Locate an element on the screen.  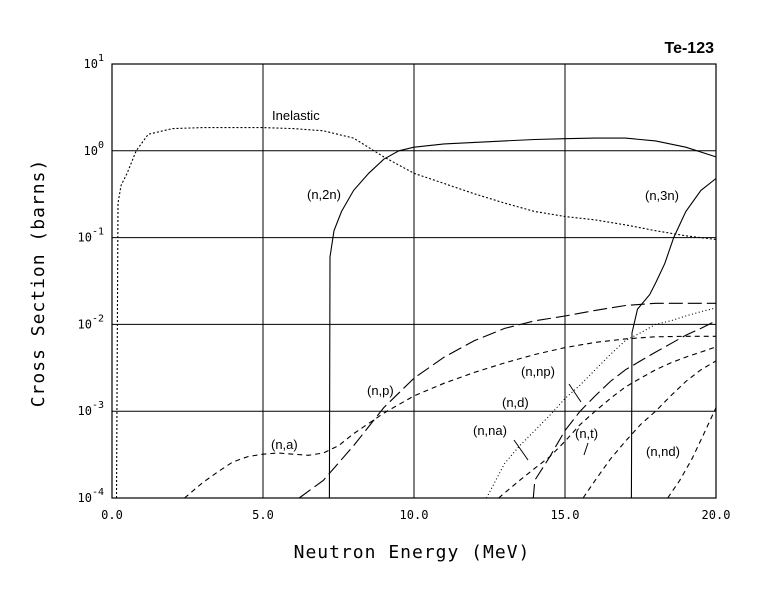
annotation-label: Inelastic is located at coordinates (296, 115).